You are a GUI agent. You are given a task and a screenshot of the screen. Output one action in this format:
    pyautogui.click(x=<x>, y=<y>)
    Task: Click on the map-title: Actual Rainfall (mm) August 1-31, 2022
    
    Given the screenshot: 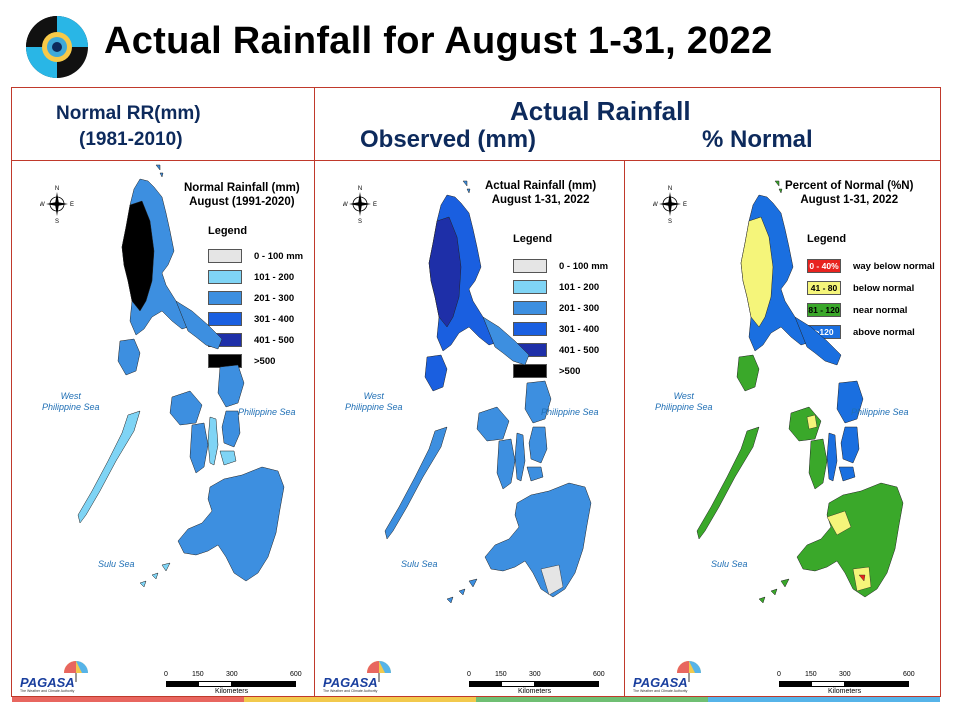 What is the action you would take?
    pyautogui.click(x=541, y=193)
    